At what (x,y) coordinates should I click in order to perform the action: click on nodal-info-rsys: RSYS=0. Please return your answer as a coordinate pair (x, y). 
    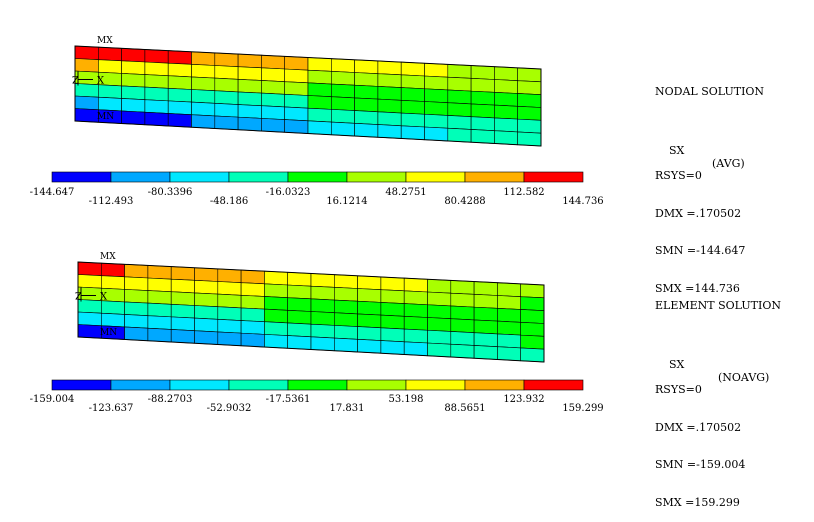
    Looking at the image, I should click on (678, 175).